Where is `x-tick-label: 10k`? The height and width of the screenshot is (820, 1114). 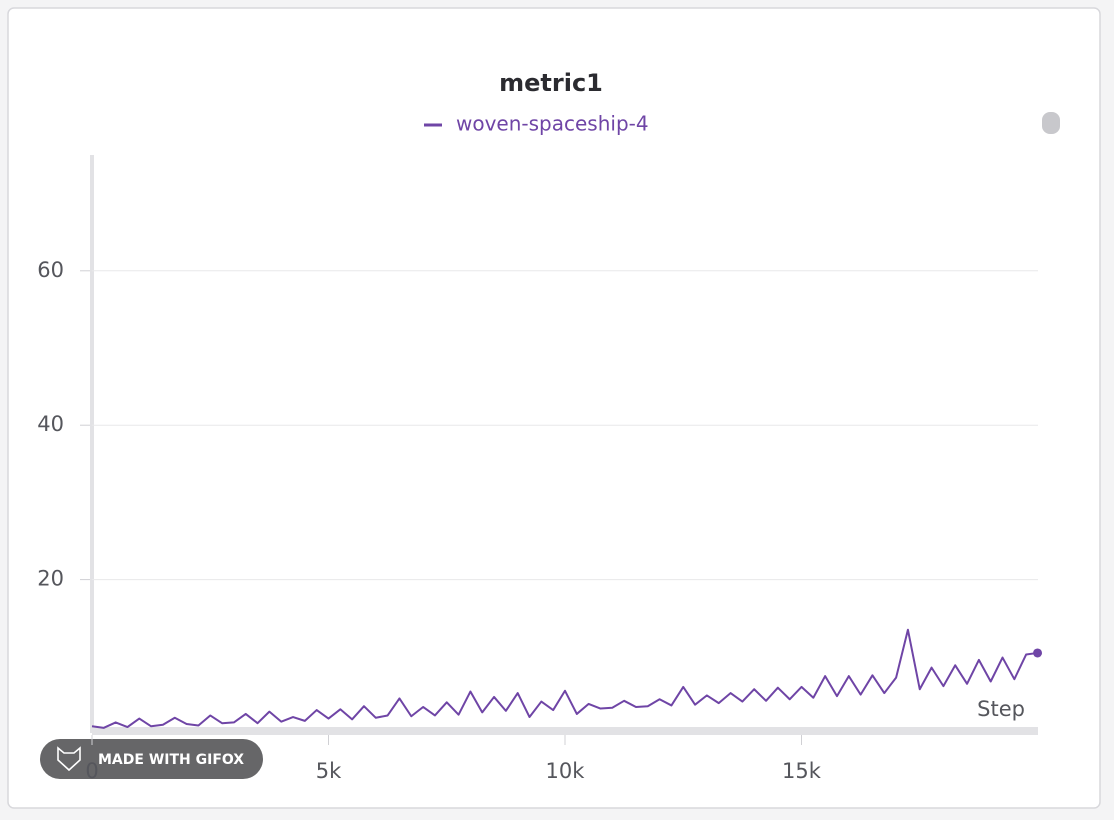
x-tick-label: 10k is located at coordinates (566, 771).